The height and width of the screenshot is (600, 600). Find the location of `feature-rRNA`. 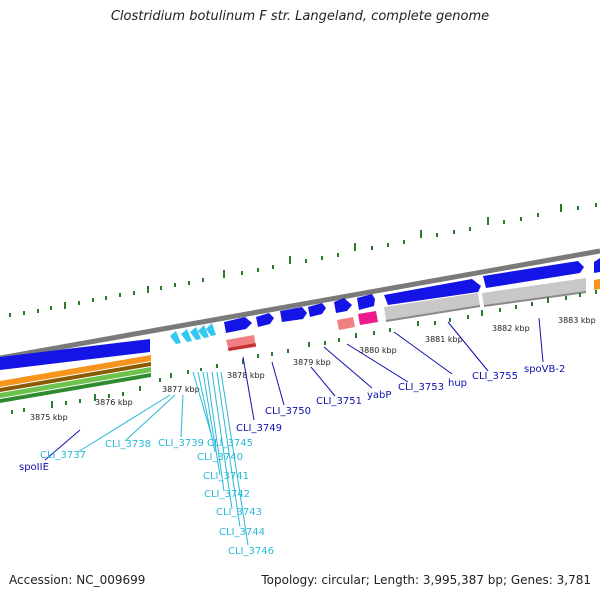

feature-rRNA is located at coordinates (346, 323).